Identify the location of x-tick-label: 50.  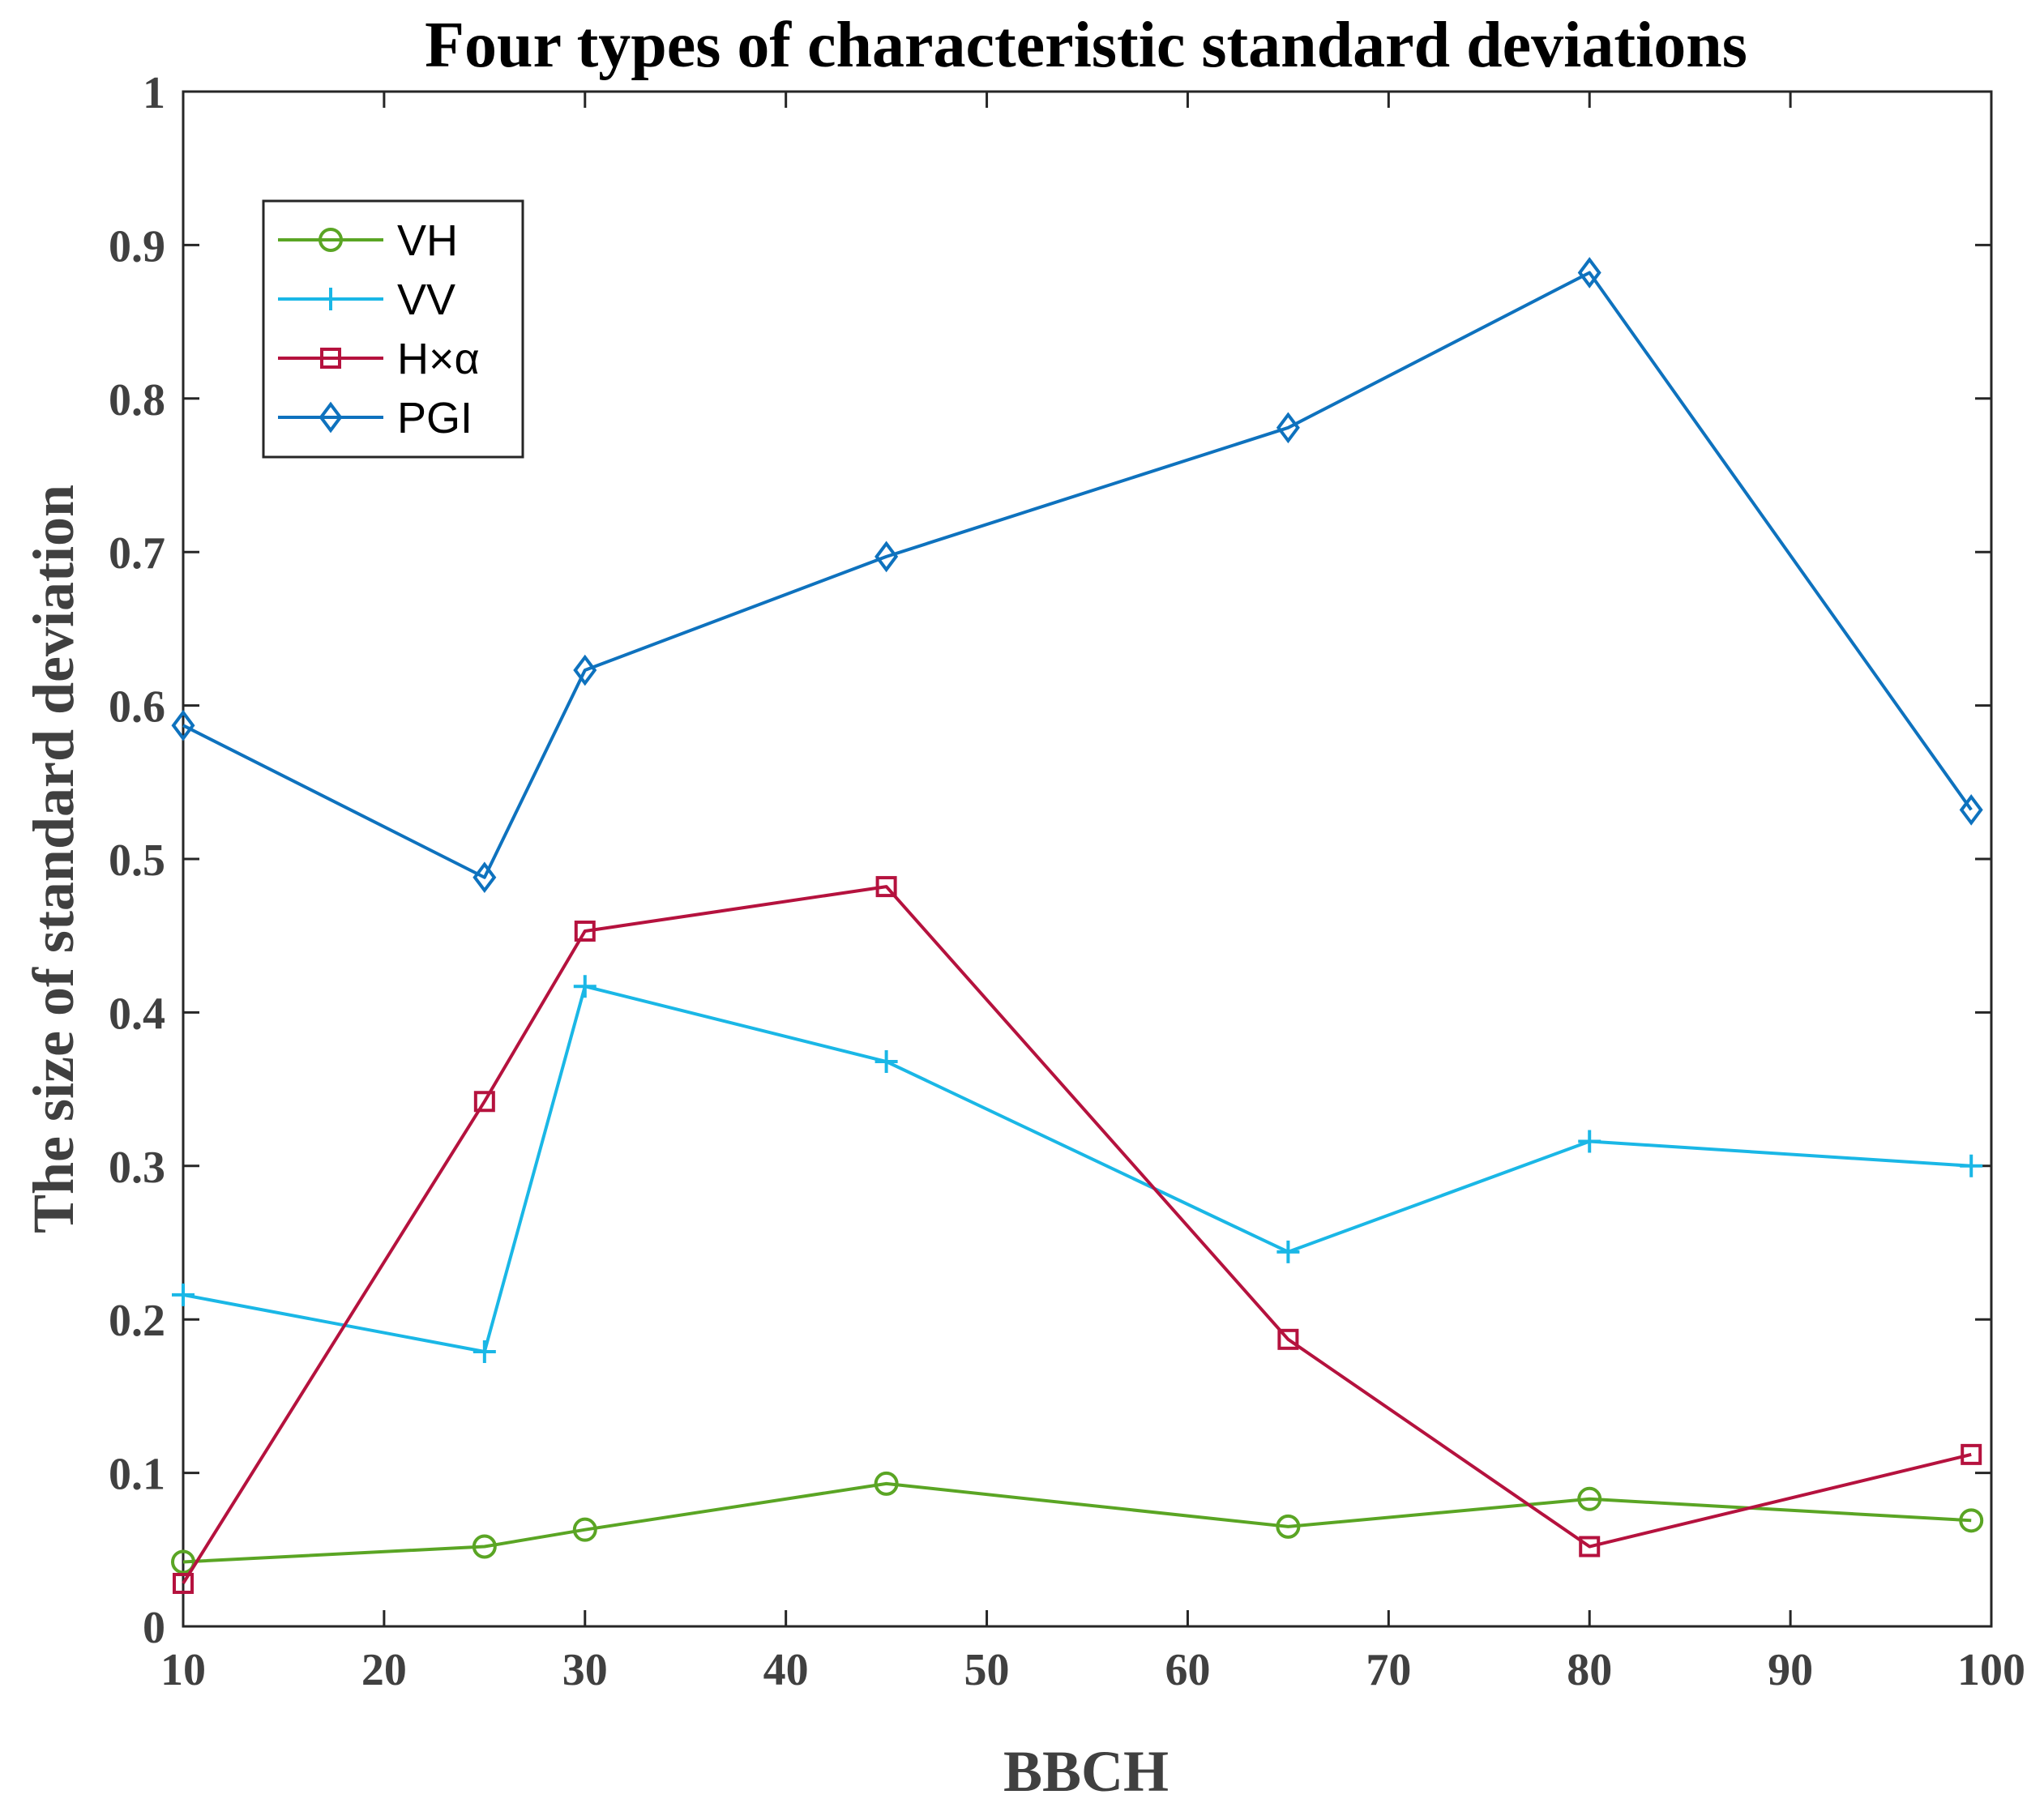
(987, 1670).